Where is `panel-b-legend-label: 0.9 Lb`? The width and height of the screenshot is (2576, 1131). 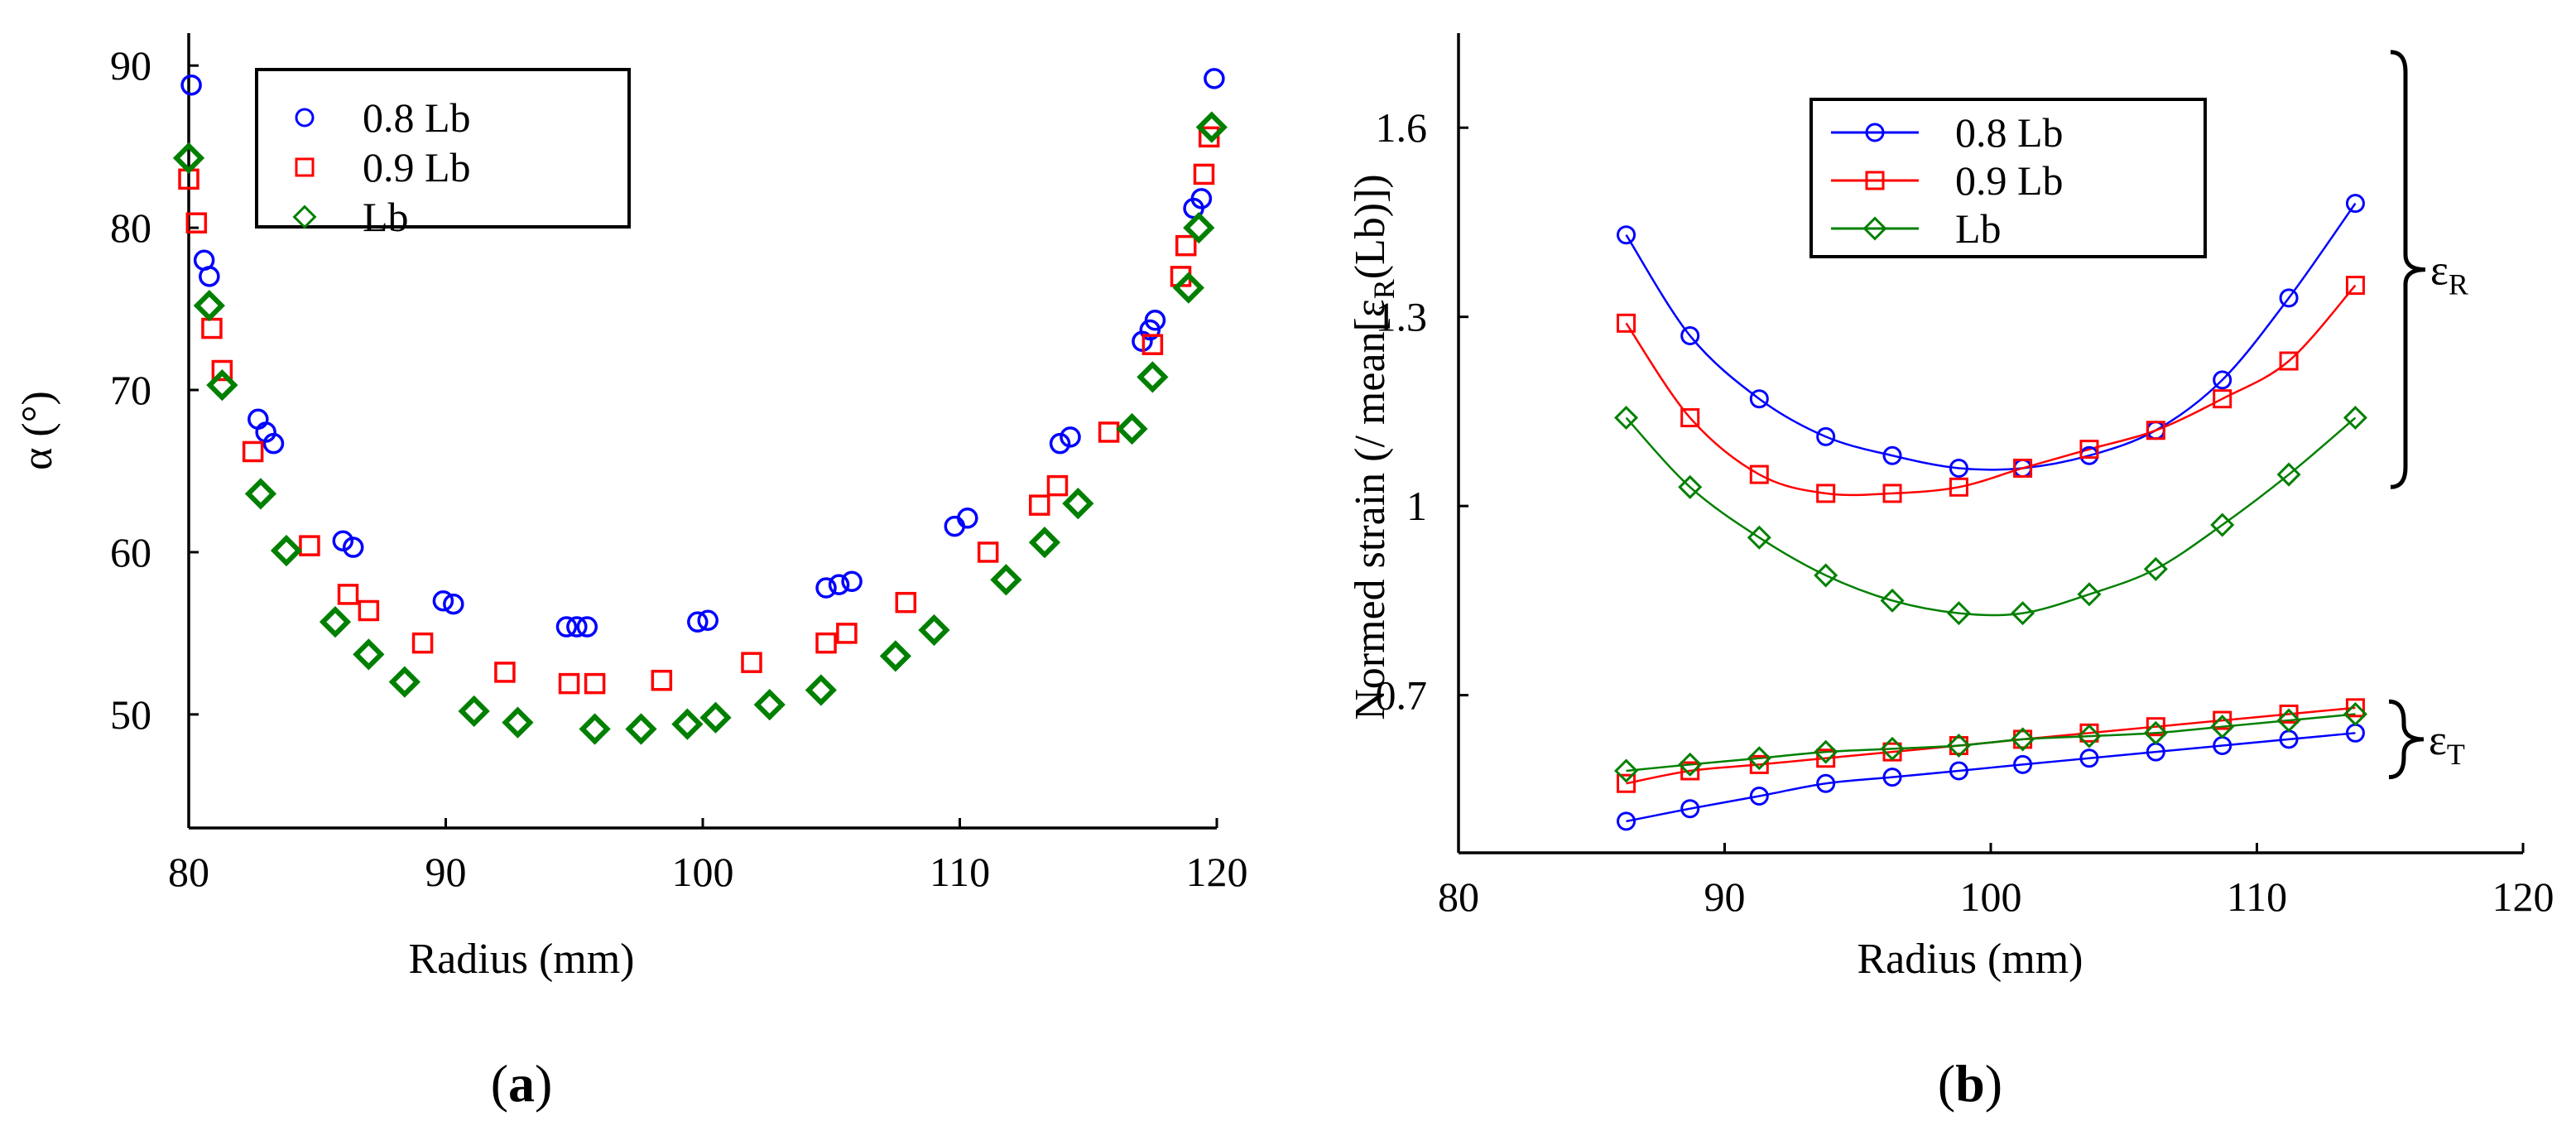
panel-b-legend-label: 0.9 Lb is located at coordinates (2009, 181).